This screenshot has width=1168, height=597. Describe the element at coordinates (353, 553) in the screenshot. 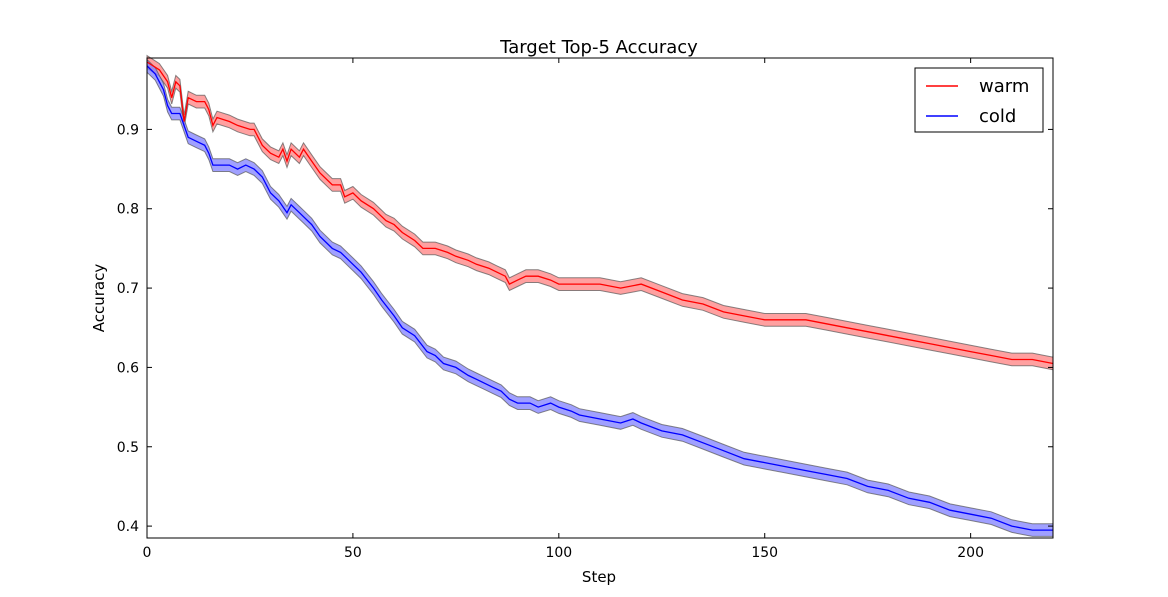

I see `x-tick-label: 50` at that location.